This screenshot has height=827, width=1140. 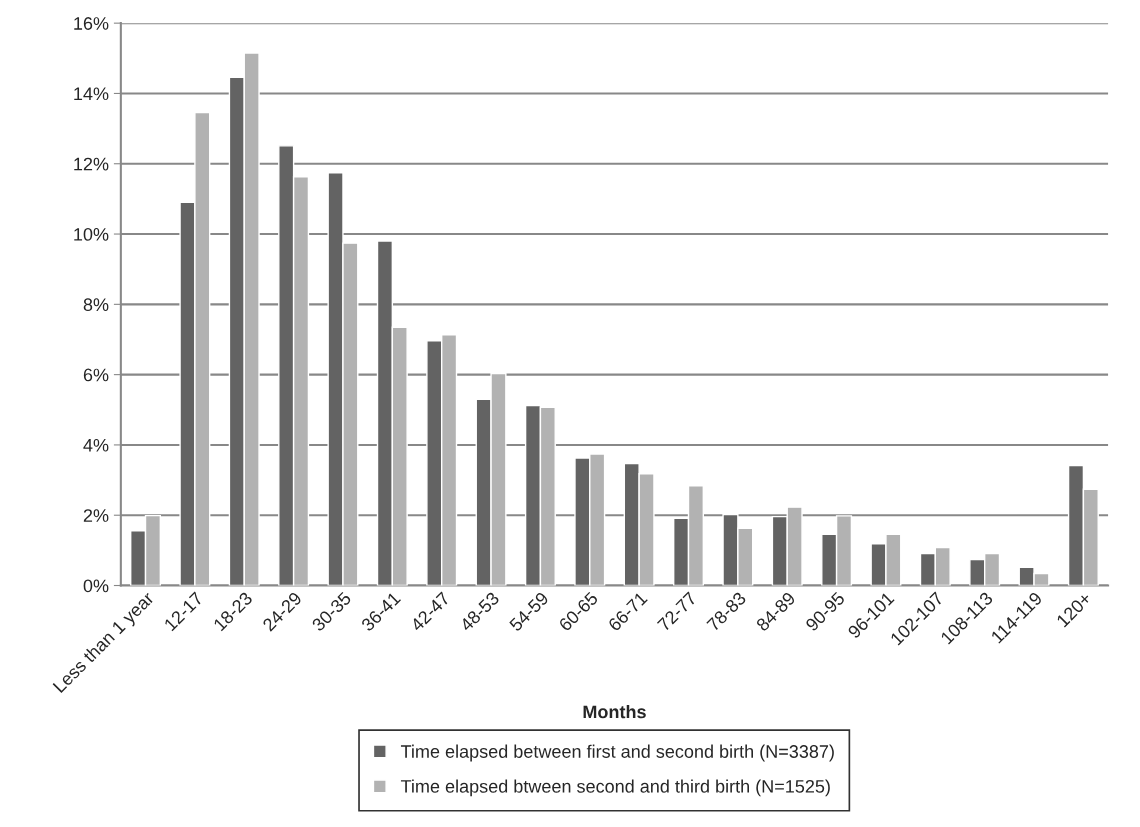 I want to click on y-tick-label: 4%, so click(x=96, y=445).